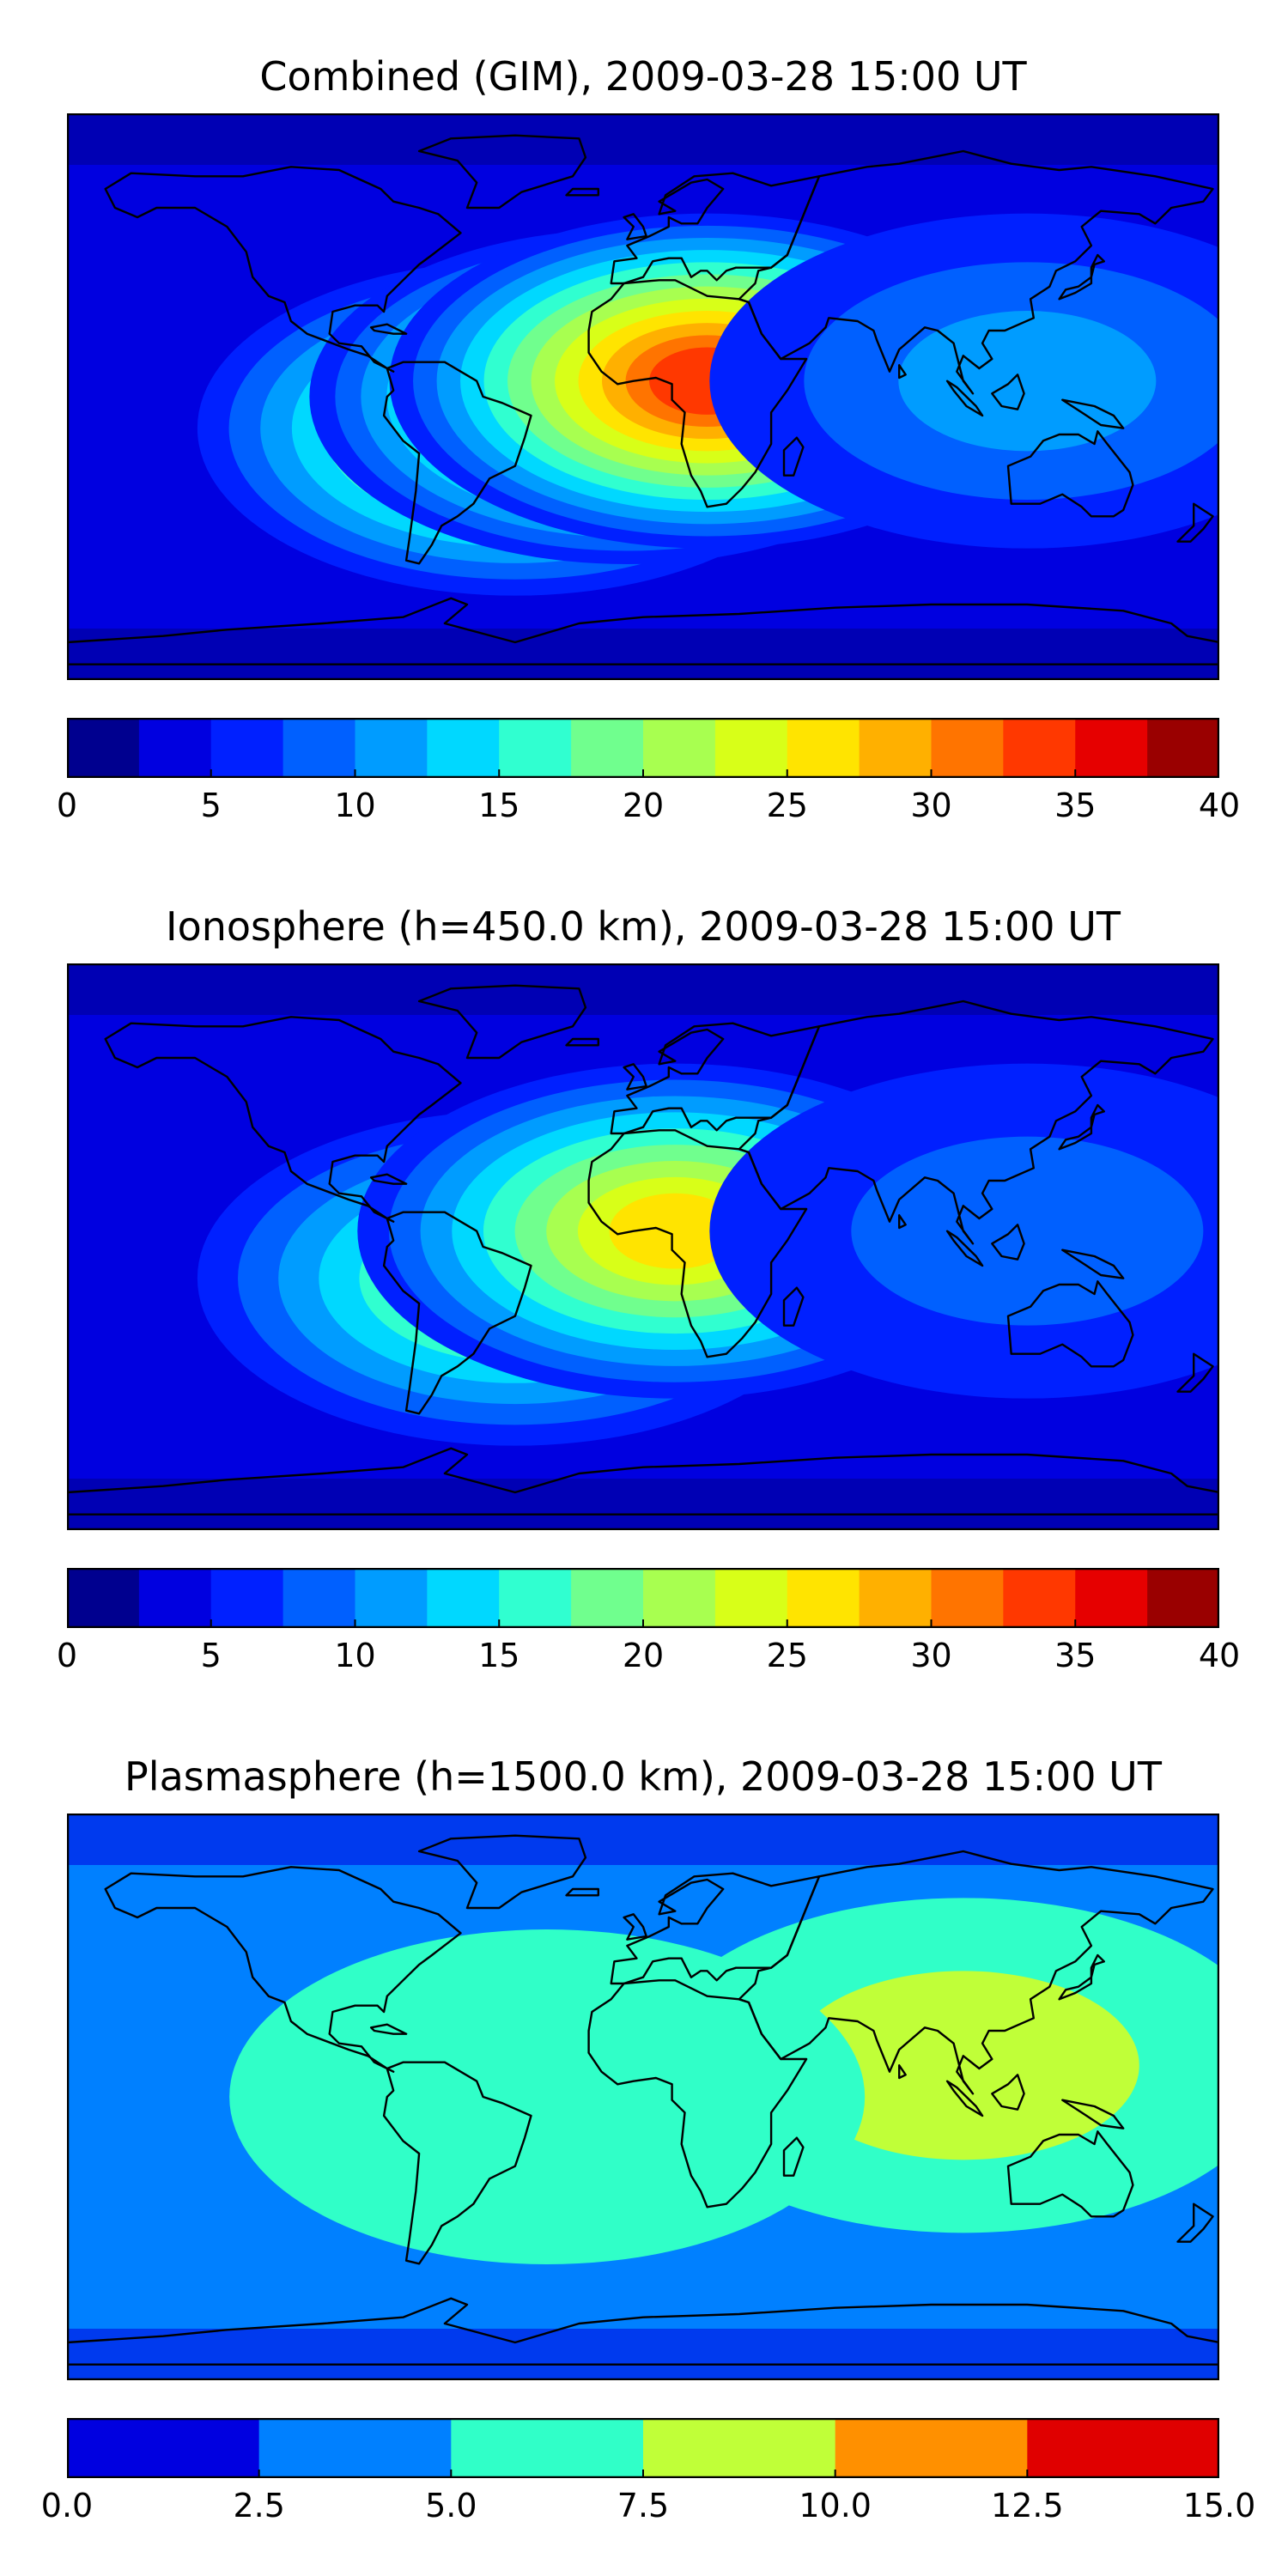  Describe the element at coordinates (502, 1872) in the screenshot. I see `greenland-coastline` at that location.